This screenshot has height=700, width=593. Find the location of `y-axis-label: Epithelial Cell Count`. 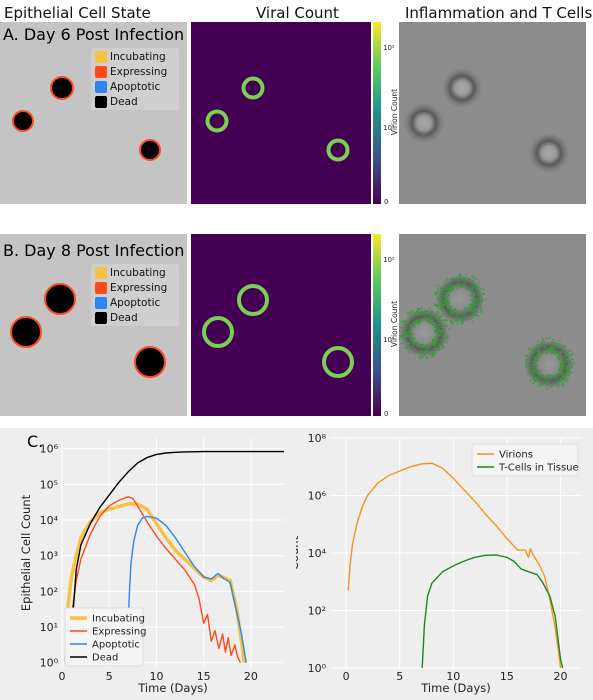

y-axis-label: Epithelial Cell Count is located at coordinates (26, 552).